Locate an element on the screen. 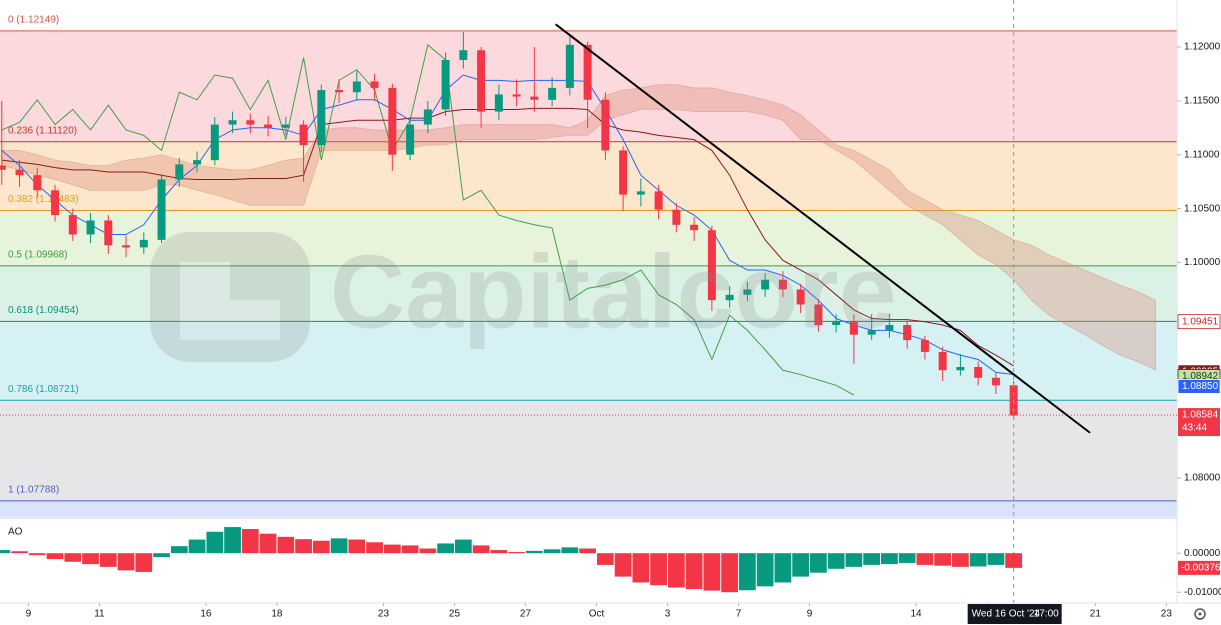 Image resolution: width=1221 pixels, height=625 pixels. countdown: 43:44 is located at coordinates (1194, 428).